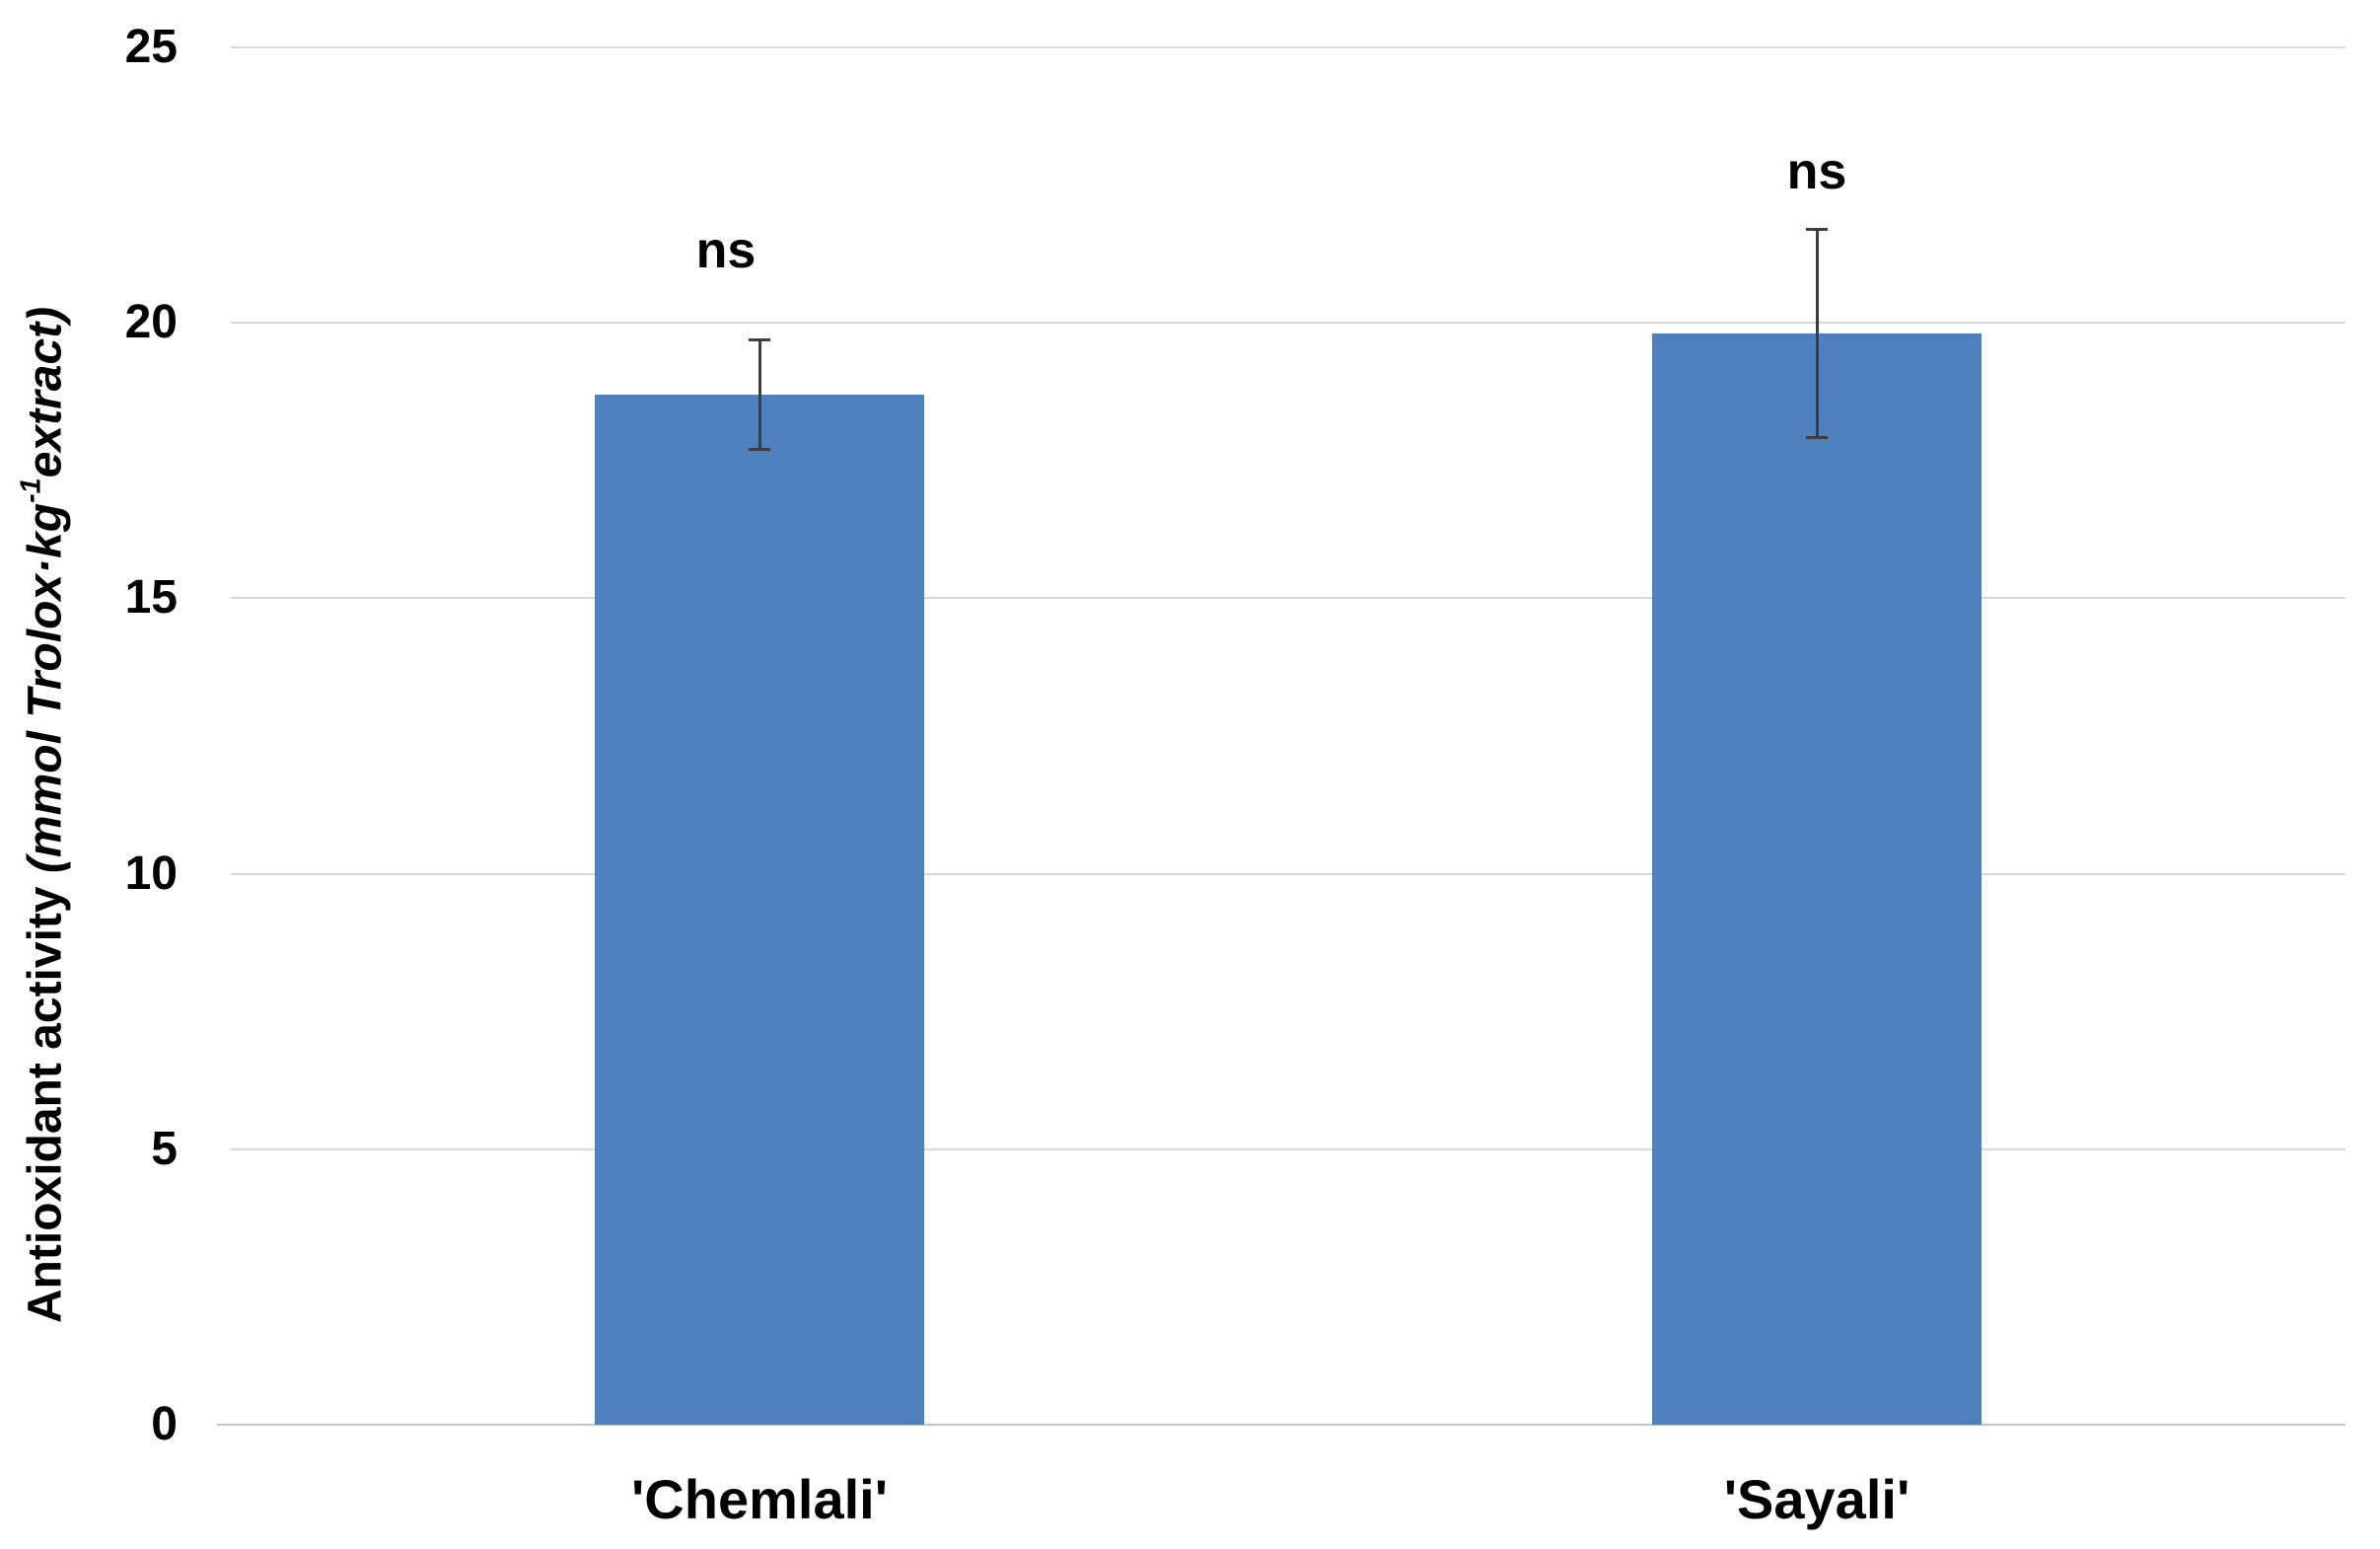  Describe the element at coordinates (151, 47) in the screenshot. I see `y-axis-tick-label: 25` at that location.